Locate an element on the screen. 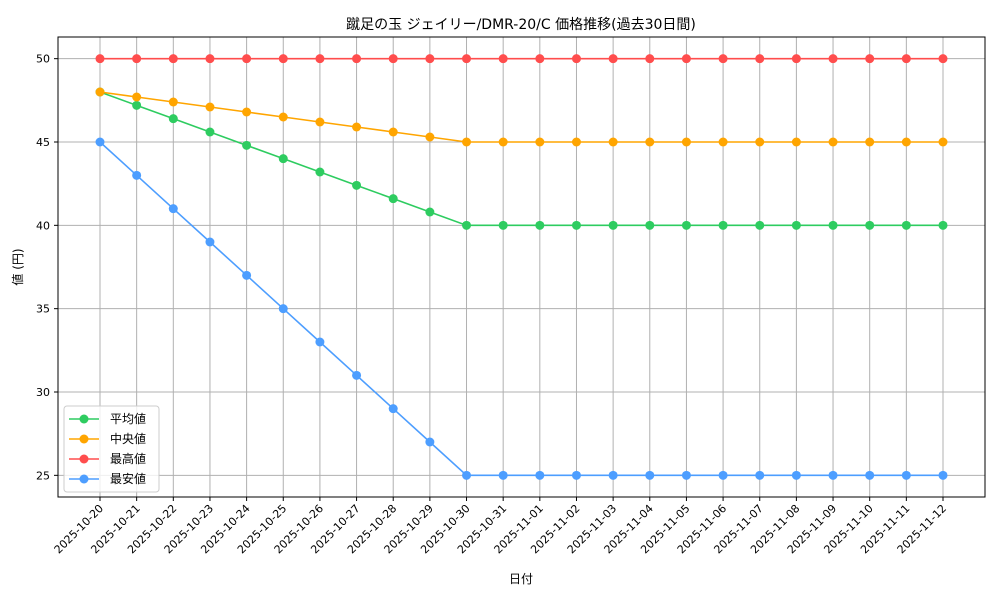  y-tick-label: 30 is located at coordinates (43, 392).